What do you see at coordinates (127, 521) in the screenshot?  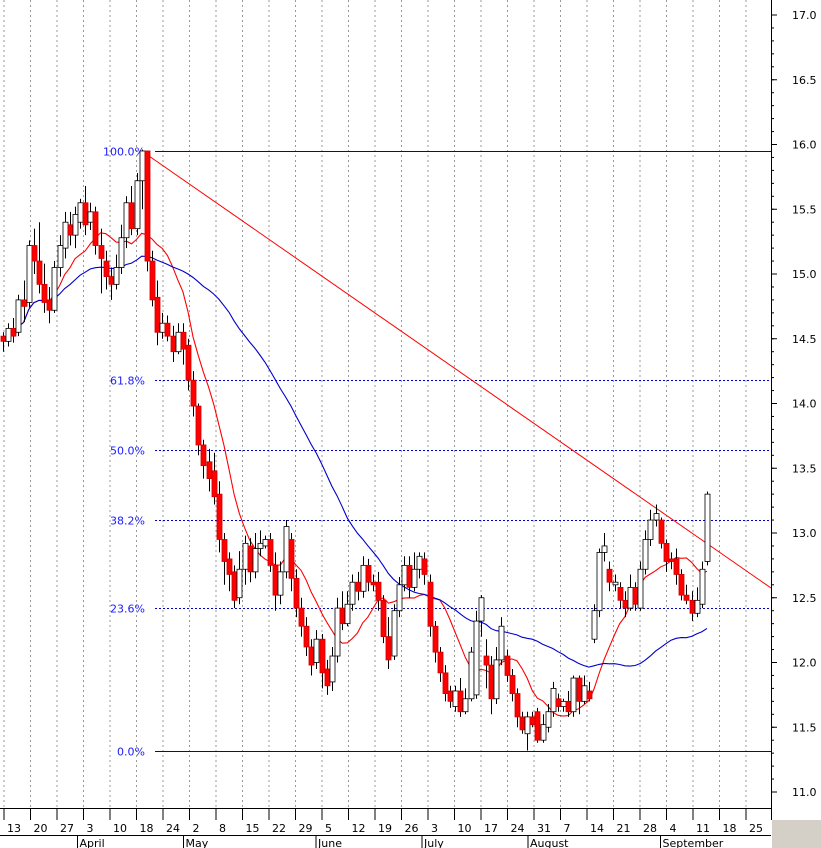 I see `fib-level-label: 38.2%` at bounding box center [127, 521].